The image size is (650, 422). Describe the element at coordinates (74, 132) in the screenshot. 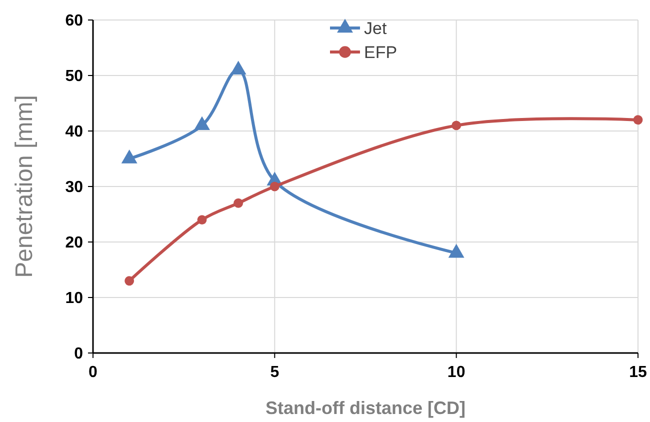

I see `y-tick-label: 40` at that location.